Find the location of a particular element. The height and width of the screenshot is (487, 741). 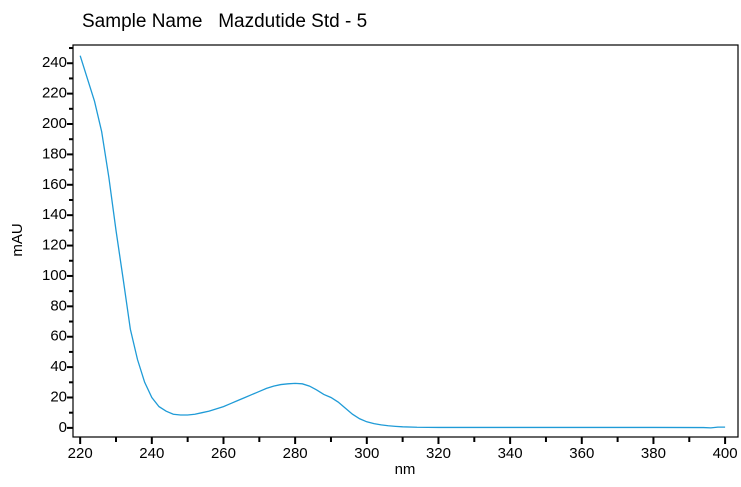

x-tick-label: 220 is located at coordinates (80, 453).